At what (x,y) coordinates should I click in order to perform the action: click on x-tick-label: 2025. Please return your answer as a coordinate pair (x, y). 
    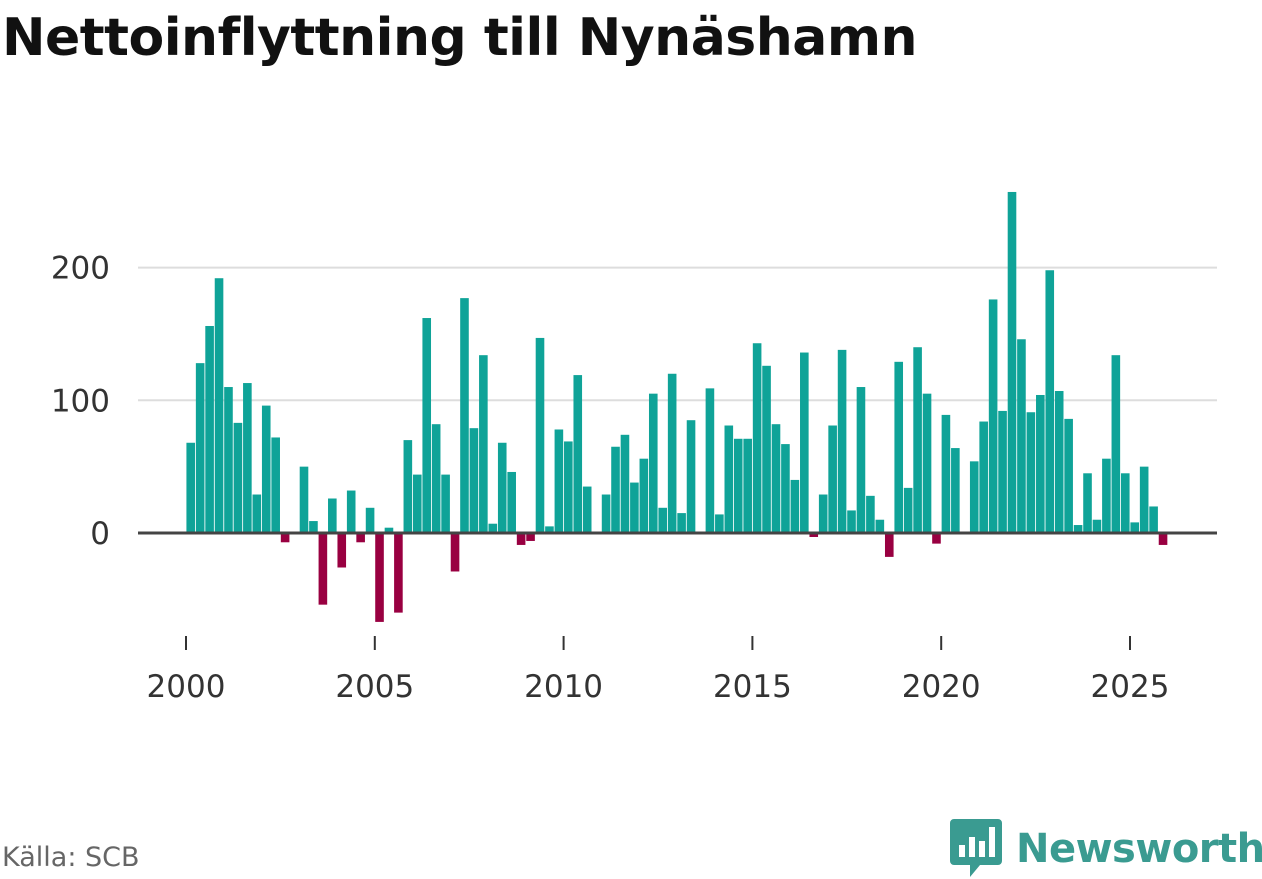
    Looking at the image, I should click on (1130, 687).